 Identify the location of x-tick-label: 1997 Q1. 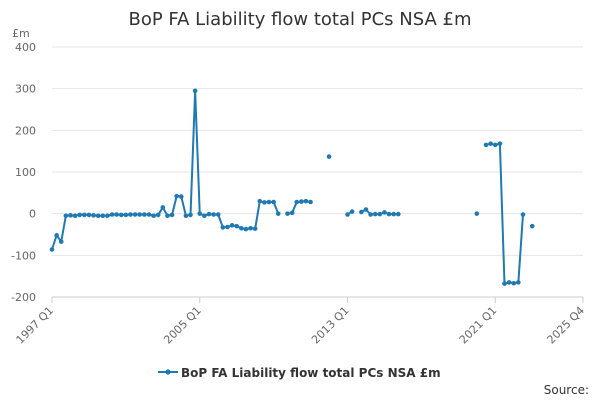
(35, 325).